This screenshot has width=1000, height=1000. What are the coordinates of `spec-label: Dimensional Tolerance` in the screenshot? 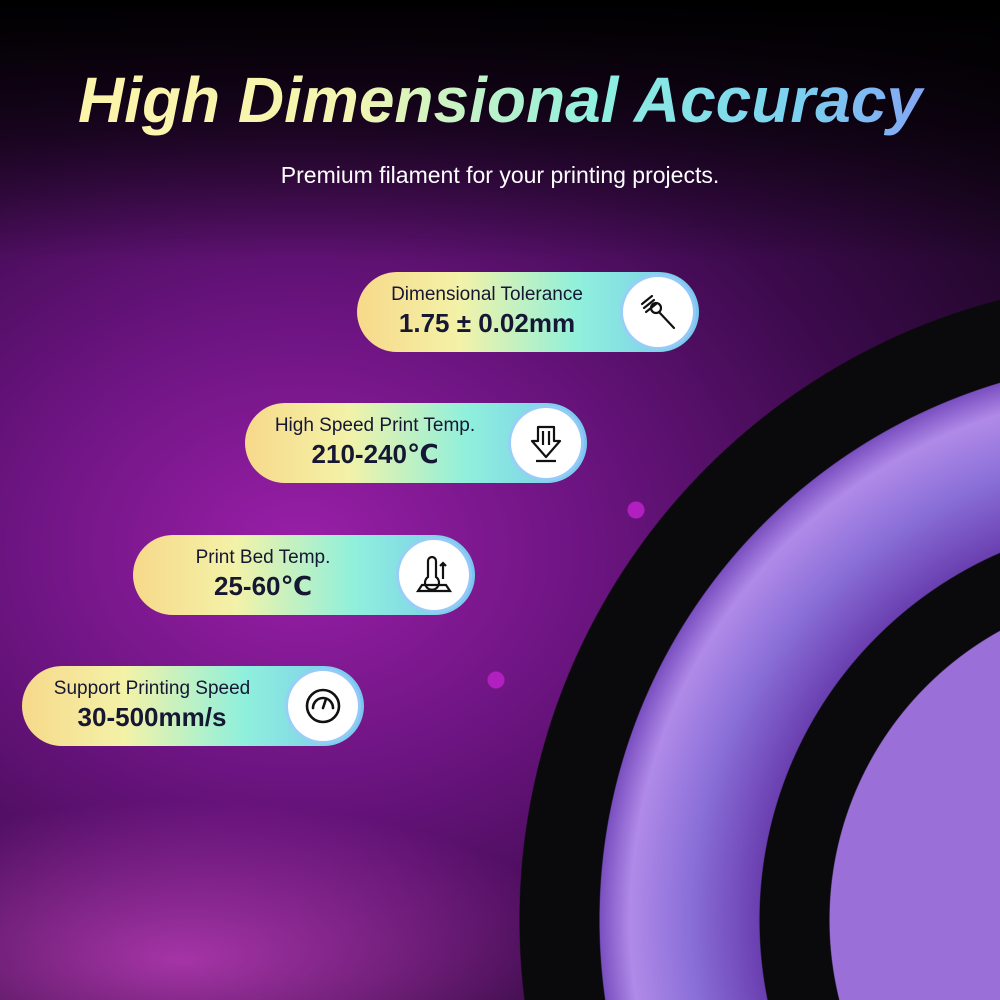 It's located at (487, 294).